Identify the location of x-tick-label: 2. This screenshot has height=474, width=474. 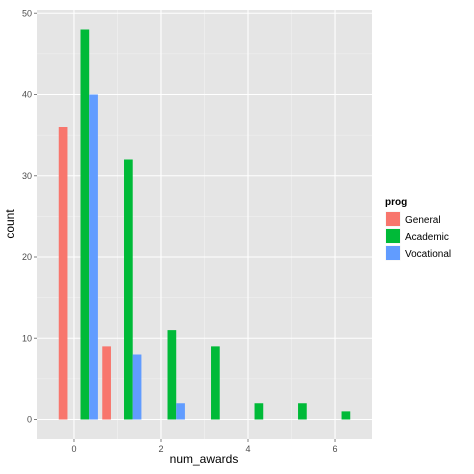
(160, 449).